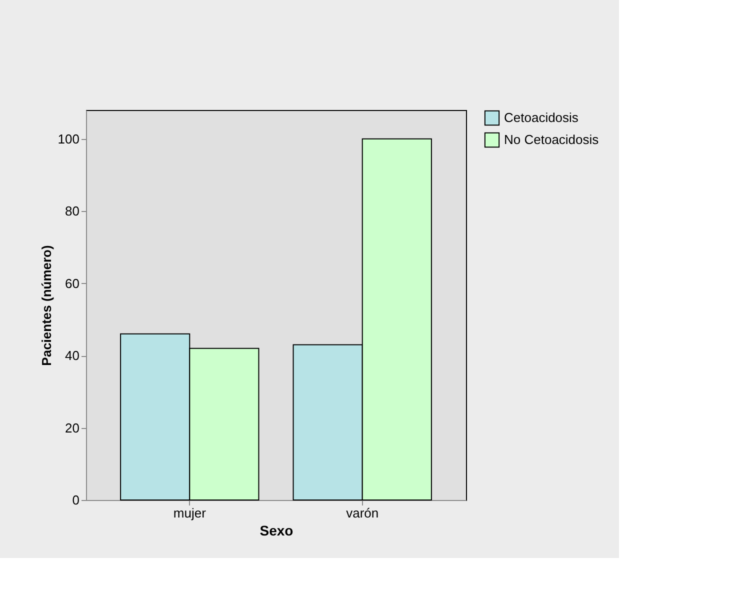 This screenshot has width=750, height=603. I want to click on y-tick-label: 60, so click(72, 283).